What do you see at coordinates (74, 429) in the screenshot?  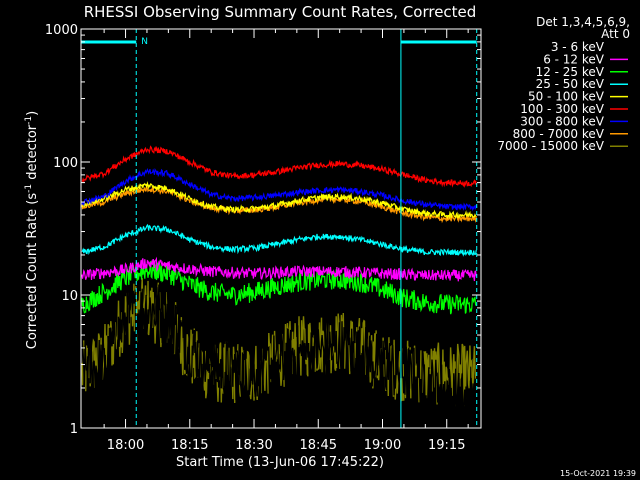 I see `y-tick-label: 1` at bounding box center [74, 429].